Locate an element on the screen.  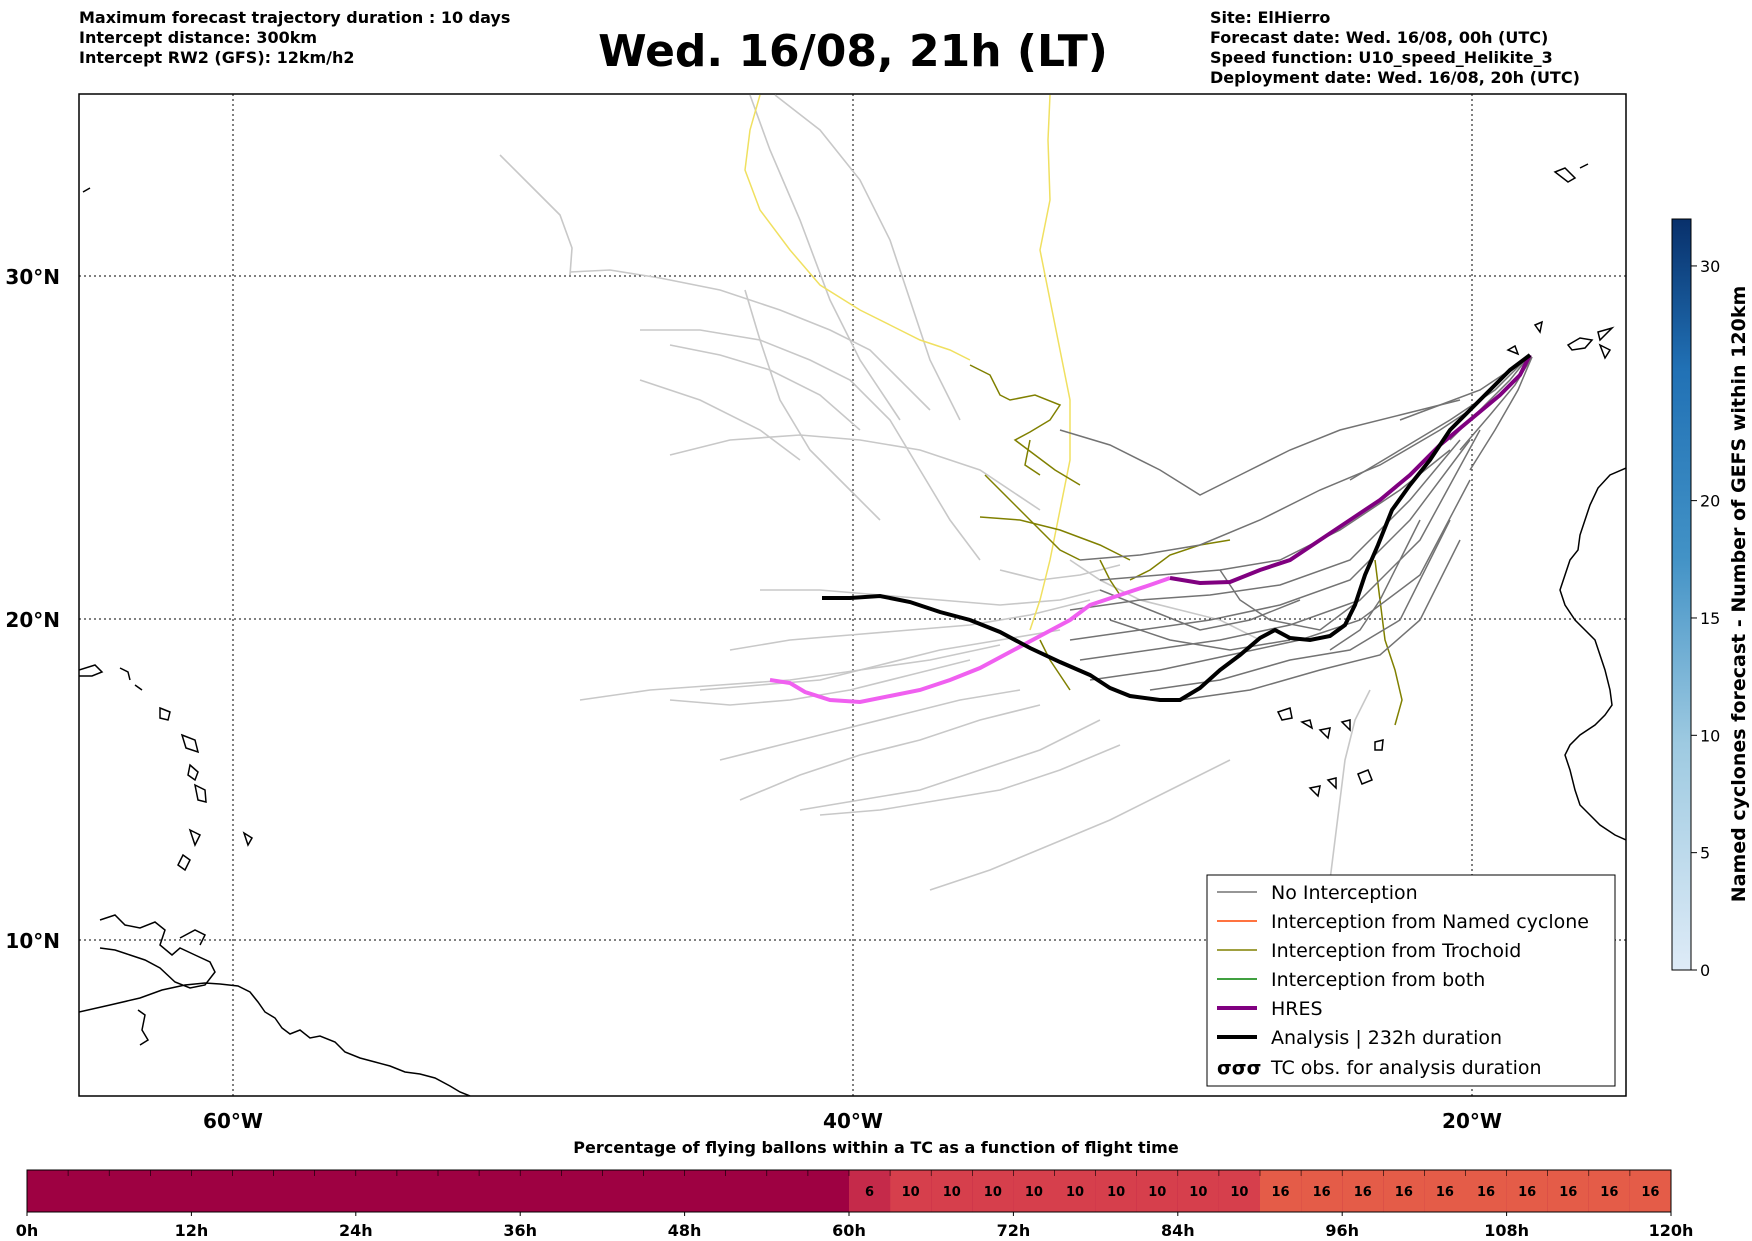
island-coast-b is located at coordinates (91, 670).